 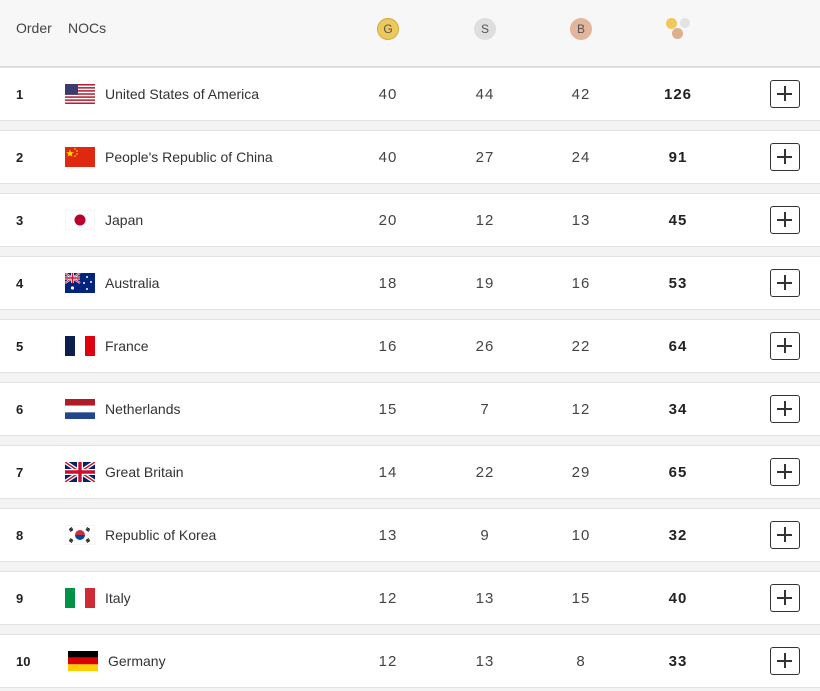 I want to click on country-name: Great Britain, so click(x=144, y=472).